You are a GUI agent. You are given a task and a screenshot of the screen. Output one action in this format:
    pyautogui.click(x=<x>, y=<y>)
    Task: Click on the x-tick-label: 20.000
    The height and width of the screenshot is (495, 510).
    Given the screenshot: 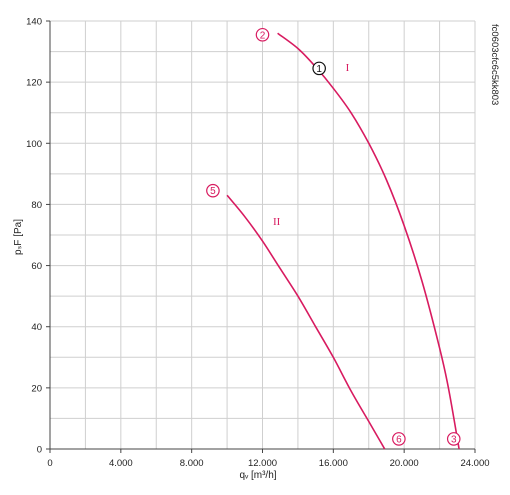 What is the action you would take?
    pyautogui.click(x=404, y=463)
    